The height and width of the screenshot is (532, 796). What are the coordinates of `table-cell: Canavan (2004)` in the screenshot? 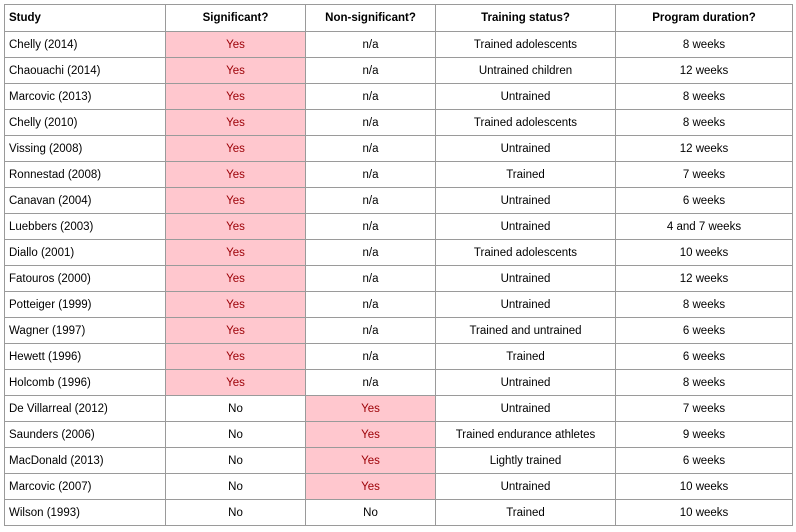 It's located at (85, 200).